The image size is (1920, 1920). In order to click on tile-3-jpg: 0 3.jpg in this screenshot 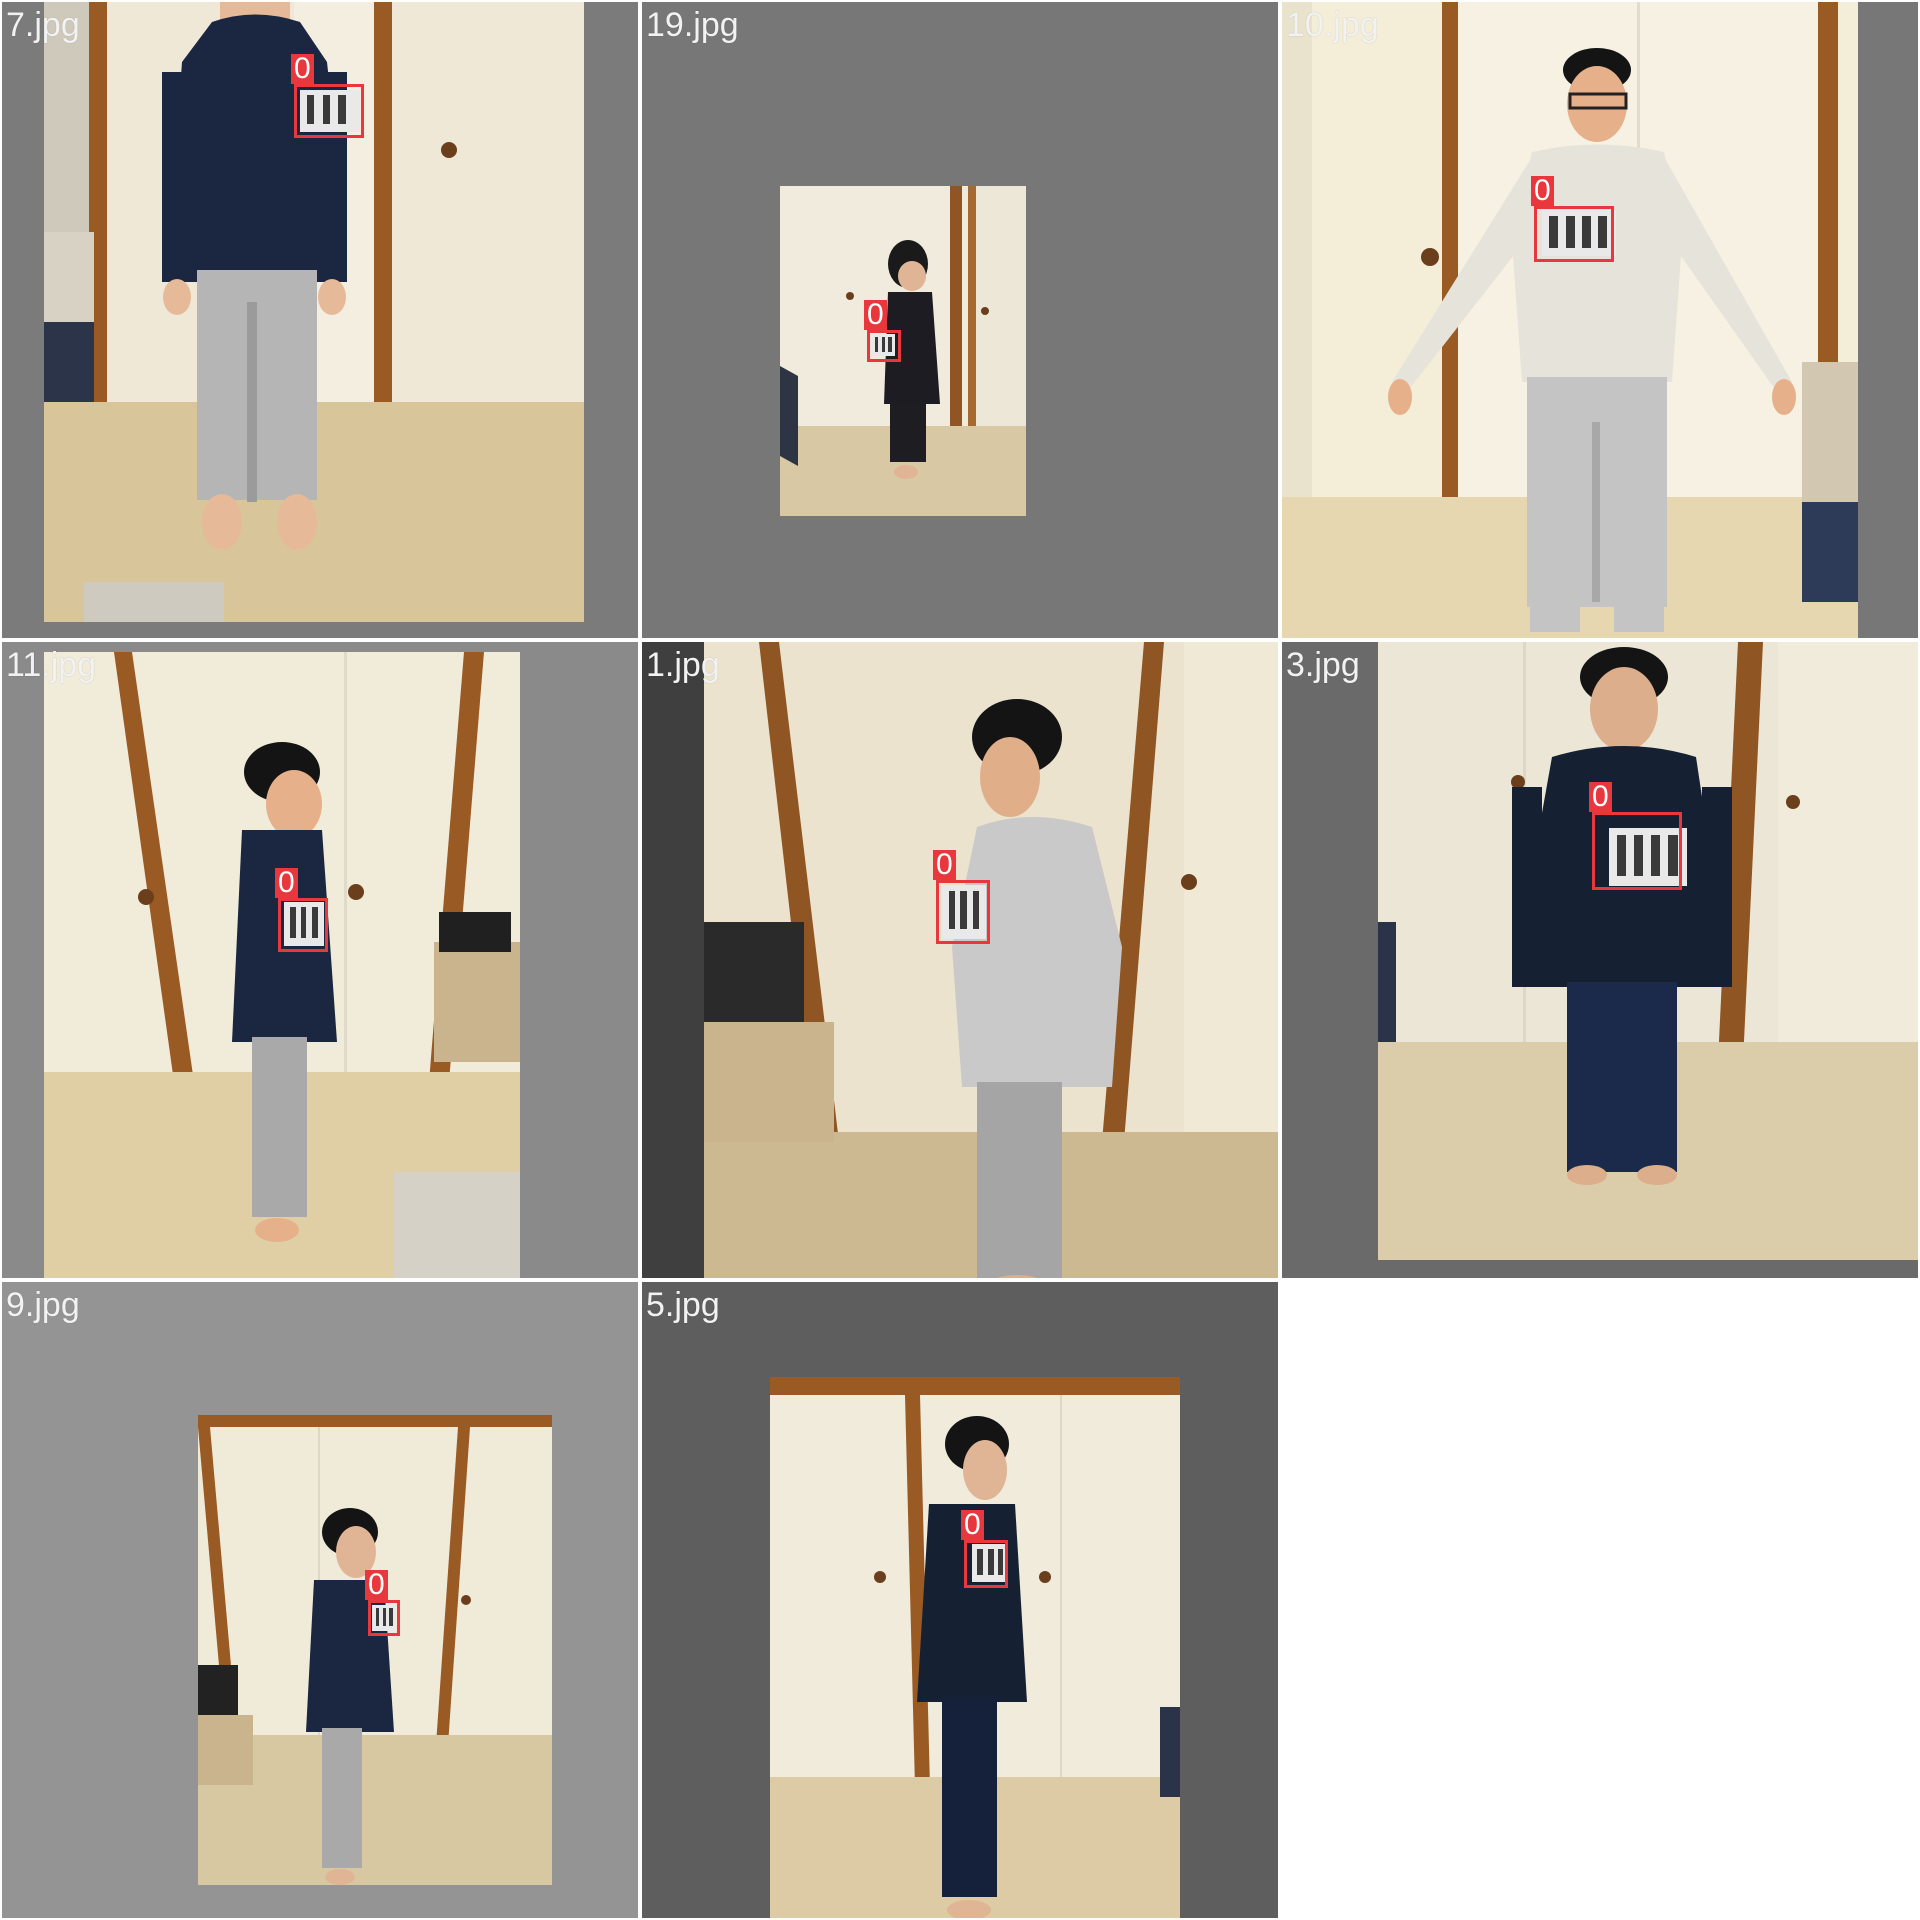, I will do `click(1600, 960)`.